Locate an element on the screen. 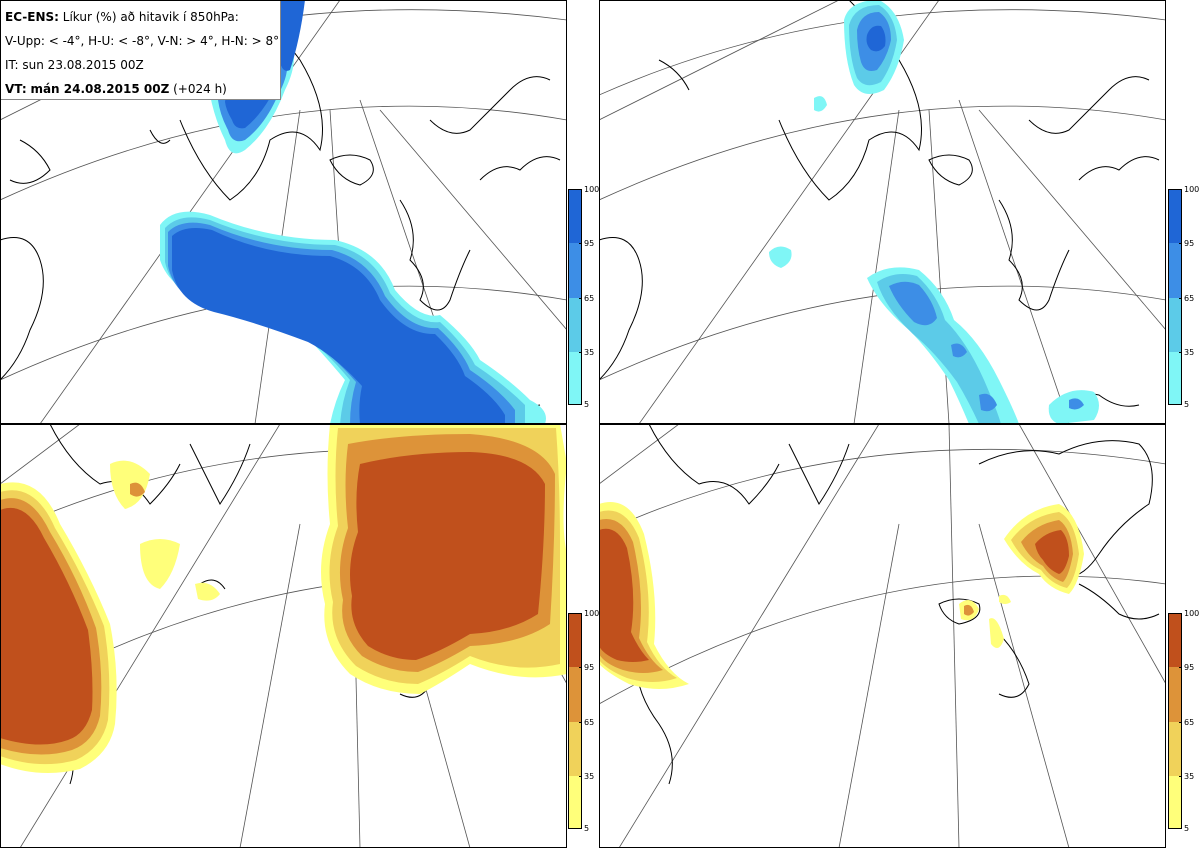 This screenshot has height=848, width=1200. colorbar-bottom-left: 100 95 65 35 5 is located at coordinates (584, 721).